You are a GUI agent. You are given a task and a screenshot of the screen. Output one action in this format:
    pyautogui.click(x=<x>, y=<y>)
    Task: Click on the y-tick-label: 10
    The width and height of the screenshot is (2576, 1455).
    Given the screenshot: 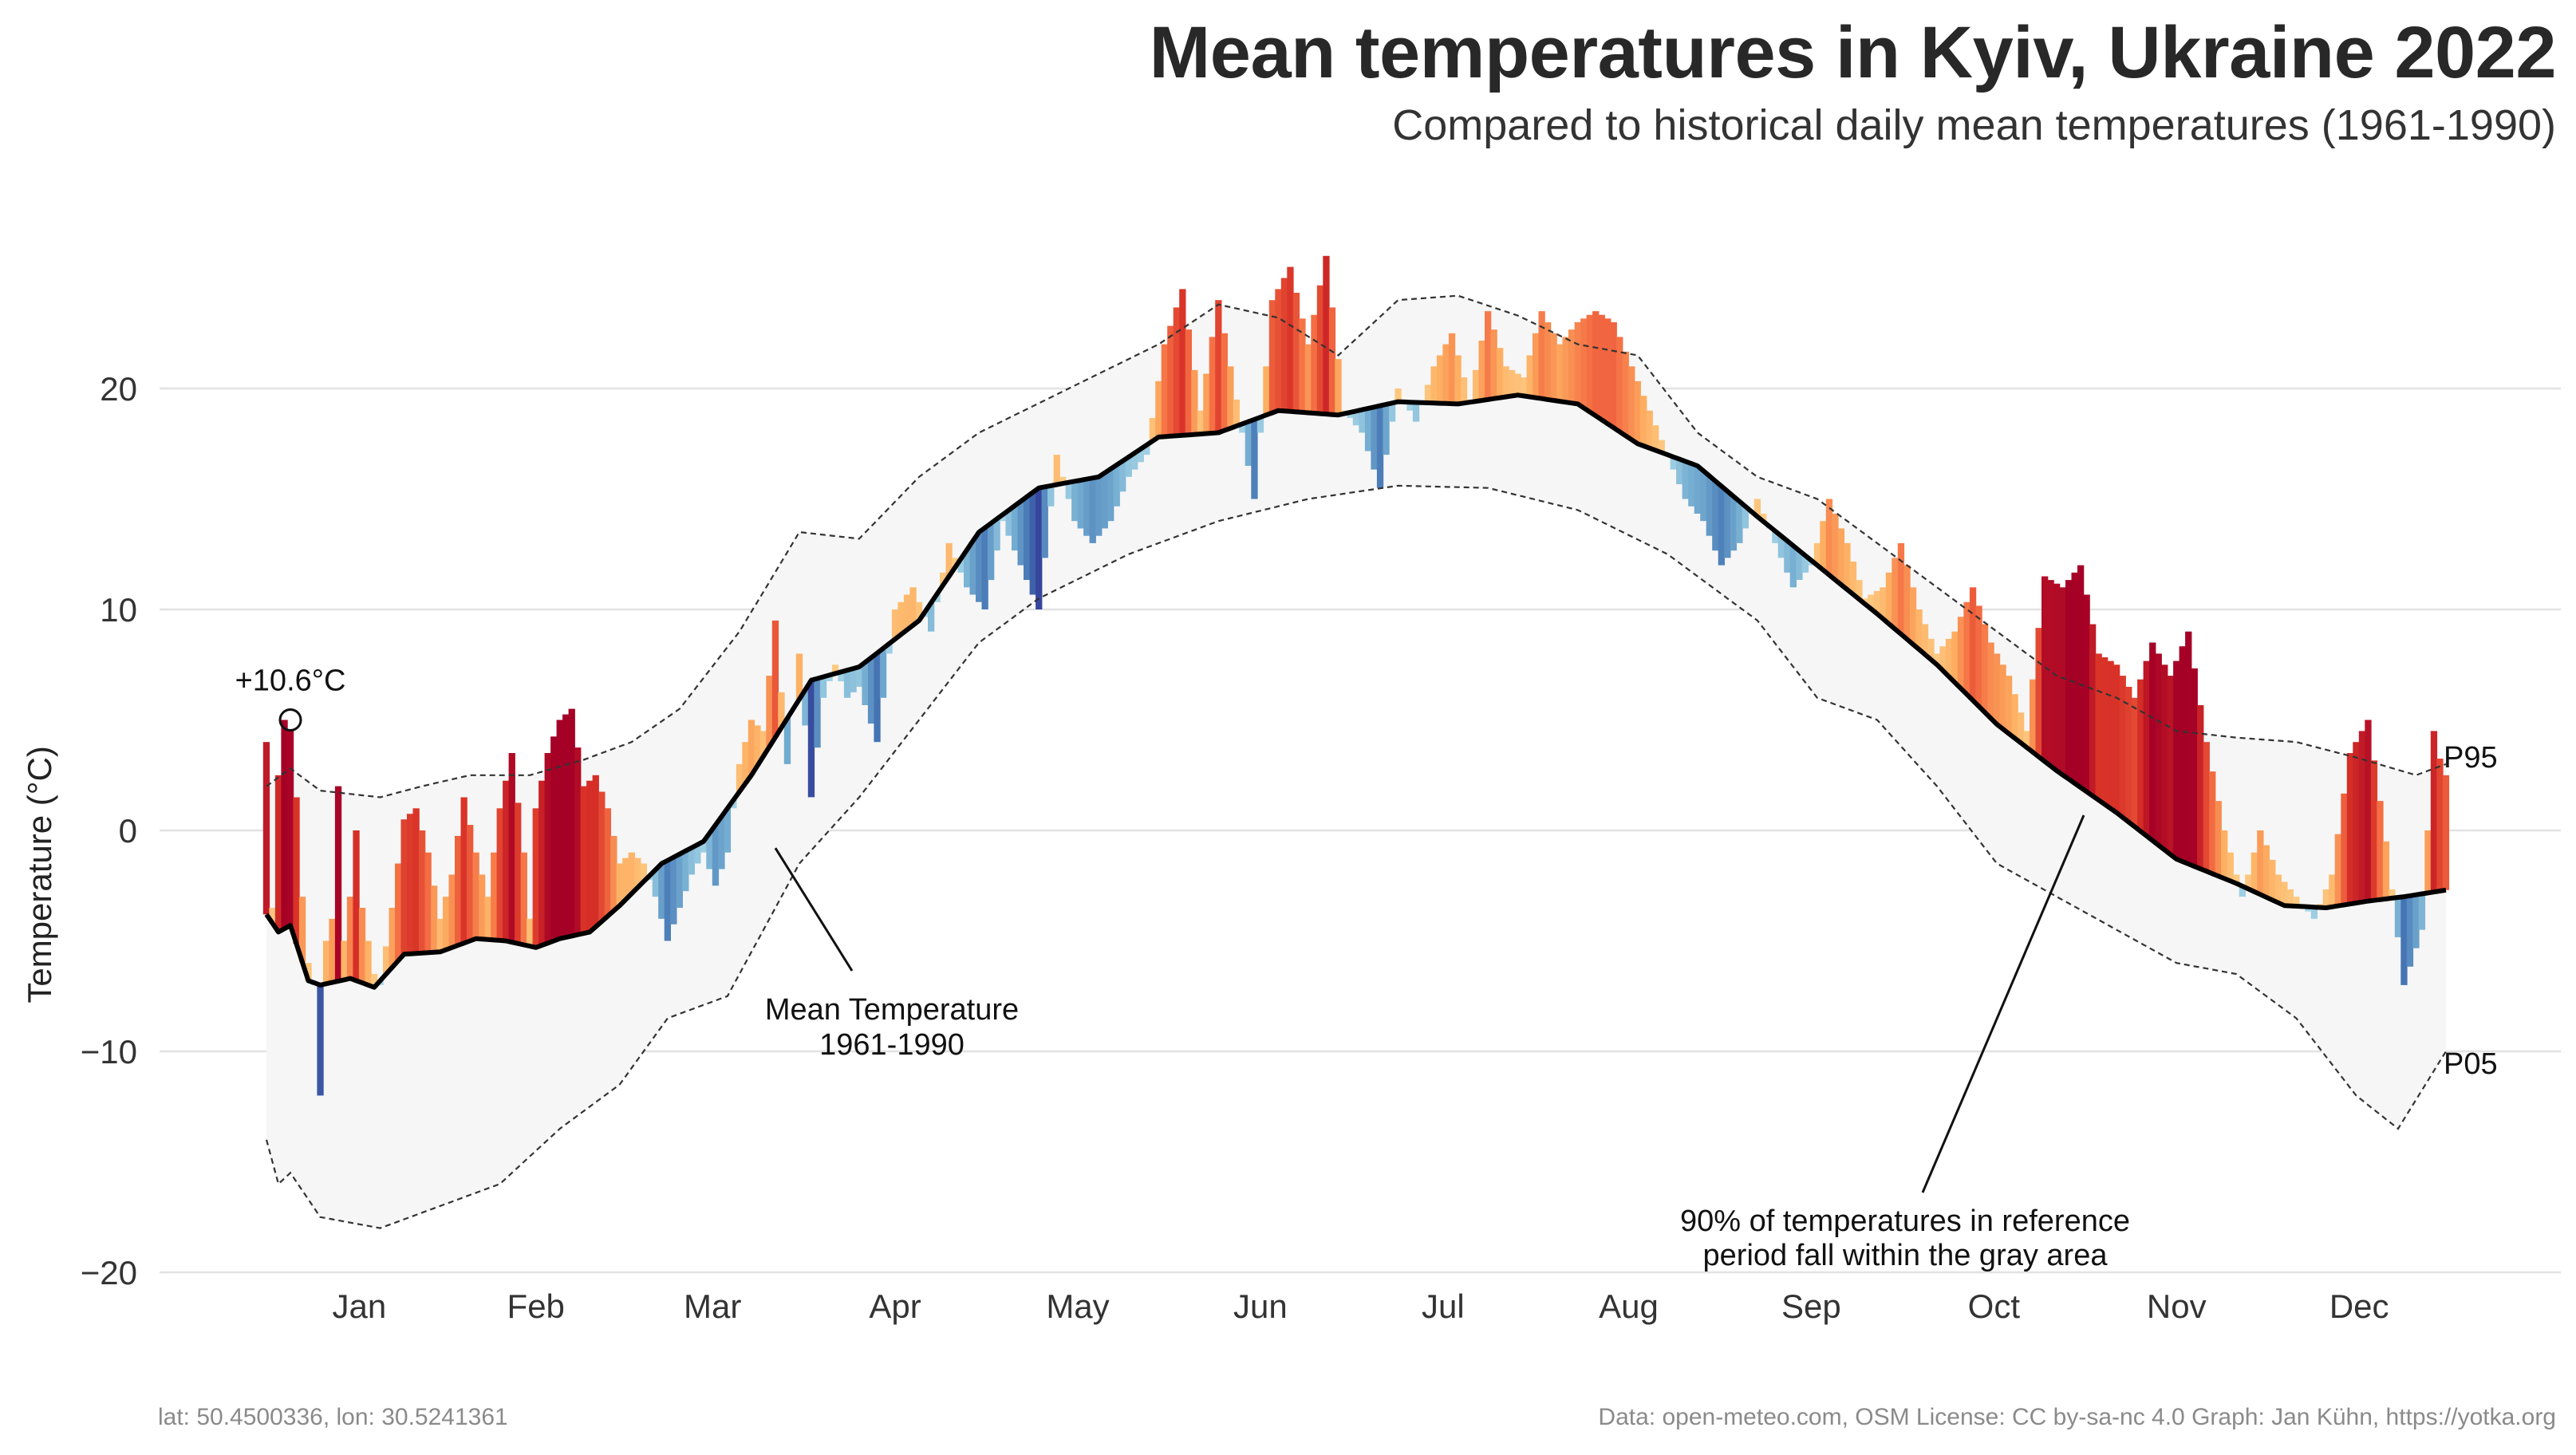 What is the action you would take?
    pyautogui.click(x=119, y=610)
    